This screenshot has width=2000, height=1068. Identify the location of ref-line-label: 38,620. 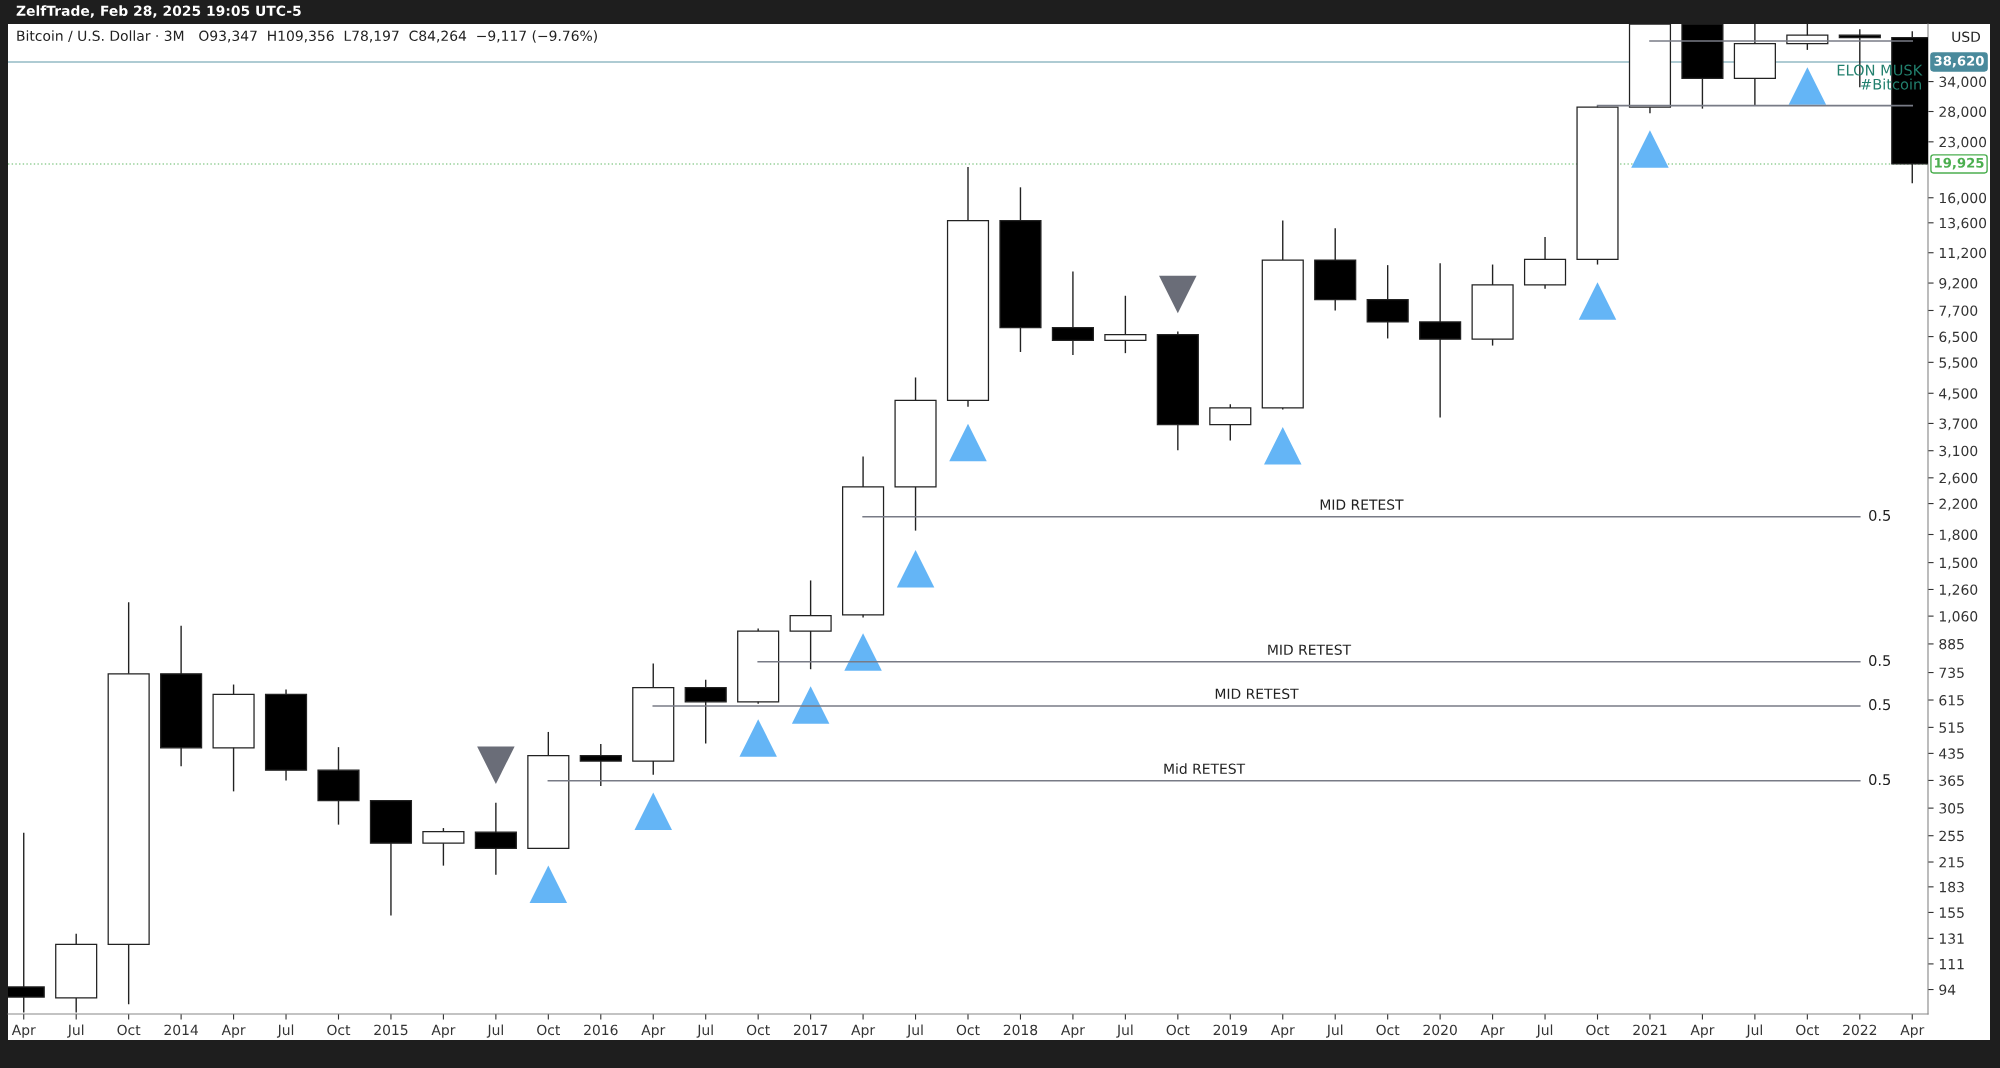
(1959, 61).